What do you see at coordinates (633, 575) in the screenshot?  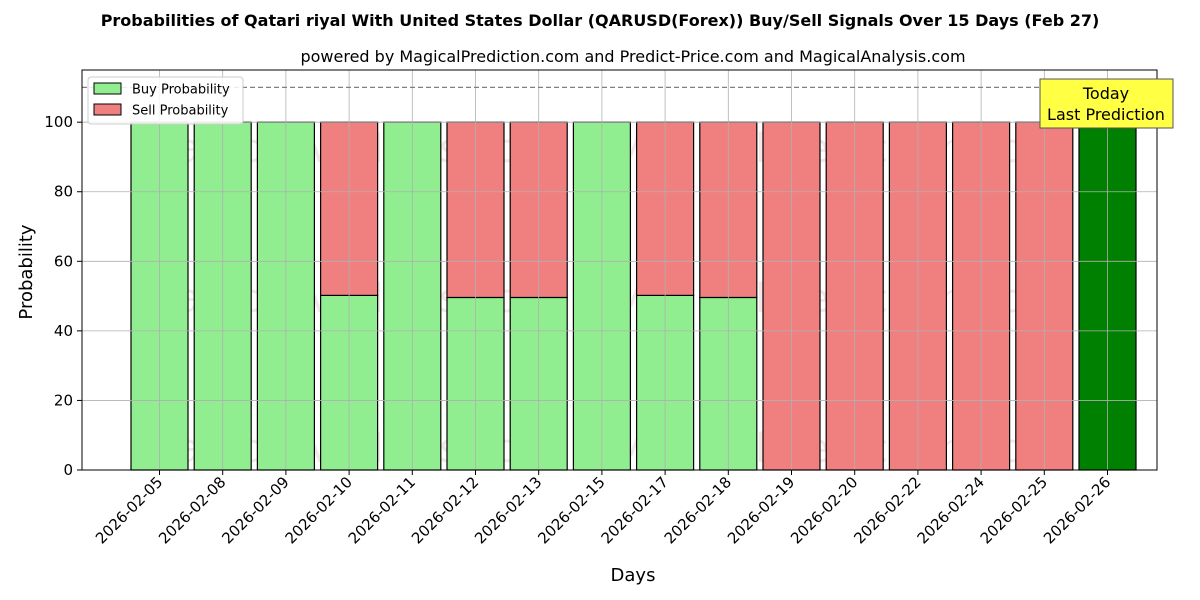 I see `x-axis-label: Days` at bounding box center [633, 575].